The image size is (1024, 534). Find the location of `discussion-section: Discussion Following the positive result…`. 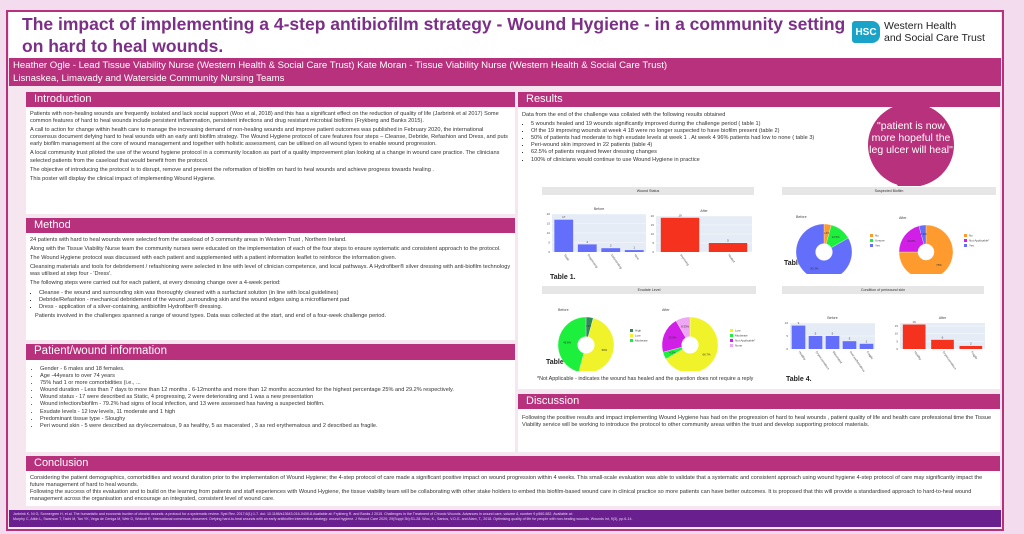

discussion-section: Discussion Following the positive result… is located at coordinates (759, 423).